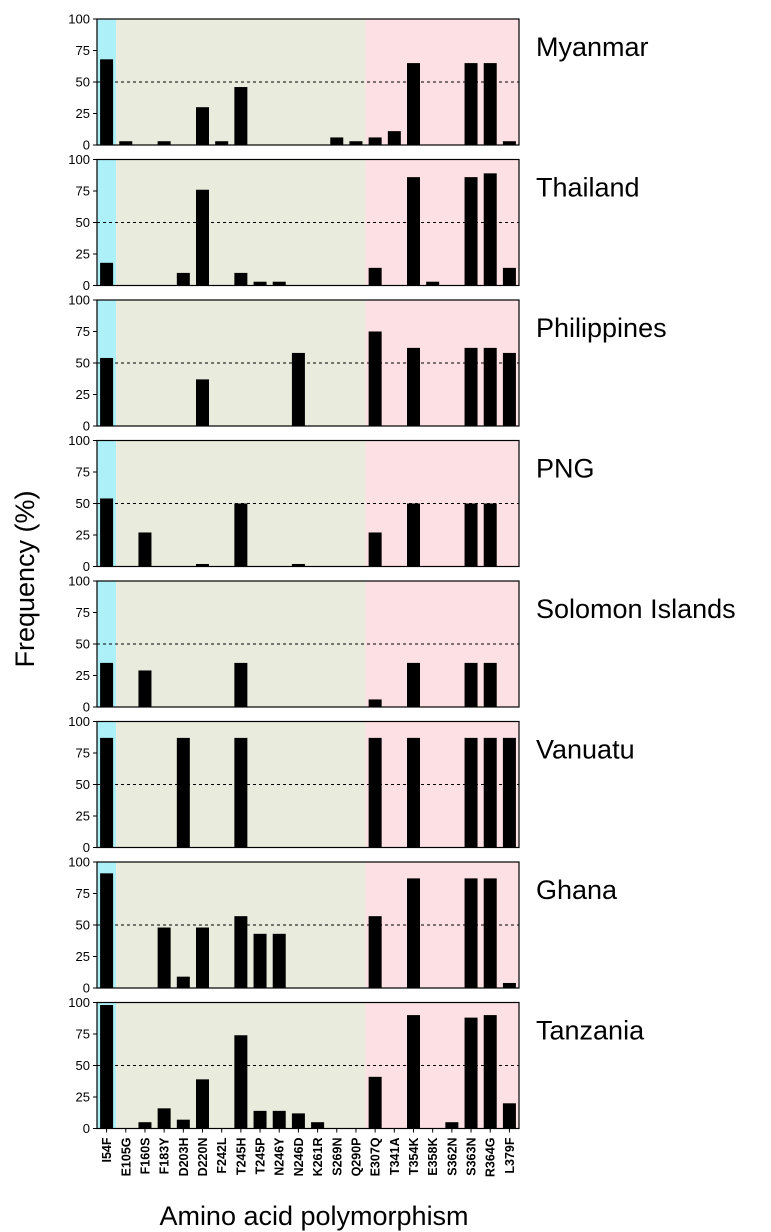 This screenshot has height=1232, width=771. I want to click on x-tick-label: E358K, so click(433, 1157).